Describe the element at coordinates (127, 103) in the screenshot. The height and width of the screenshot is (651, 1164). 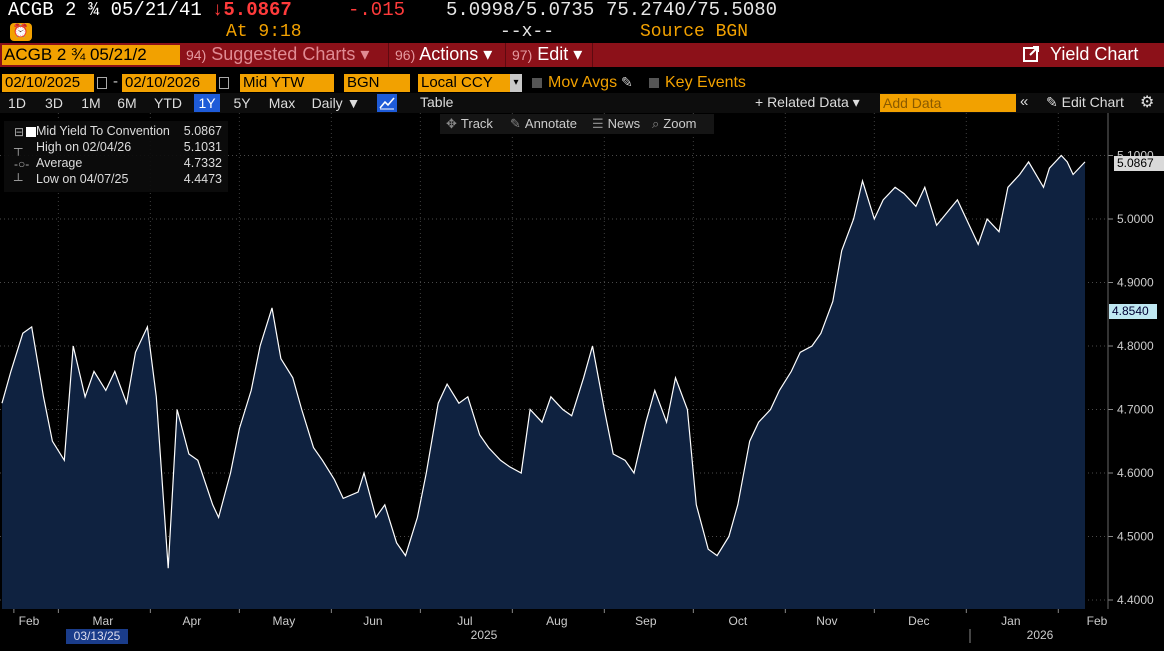
I see `tab-6m: 6M` at that location.